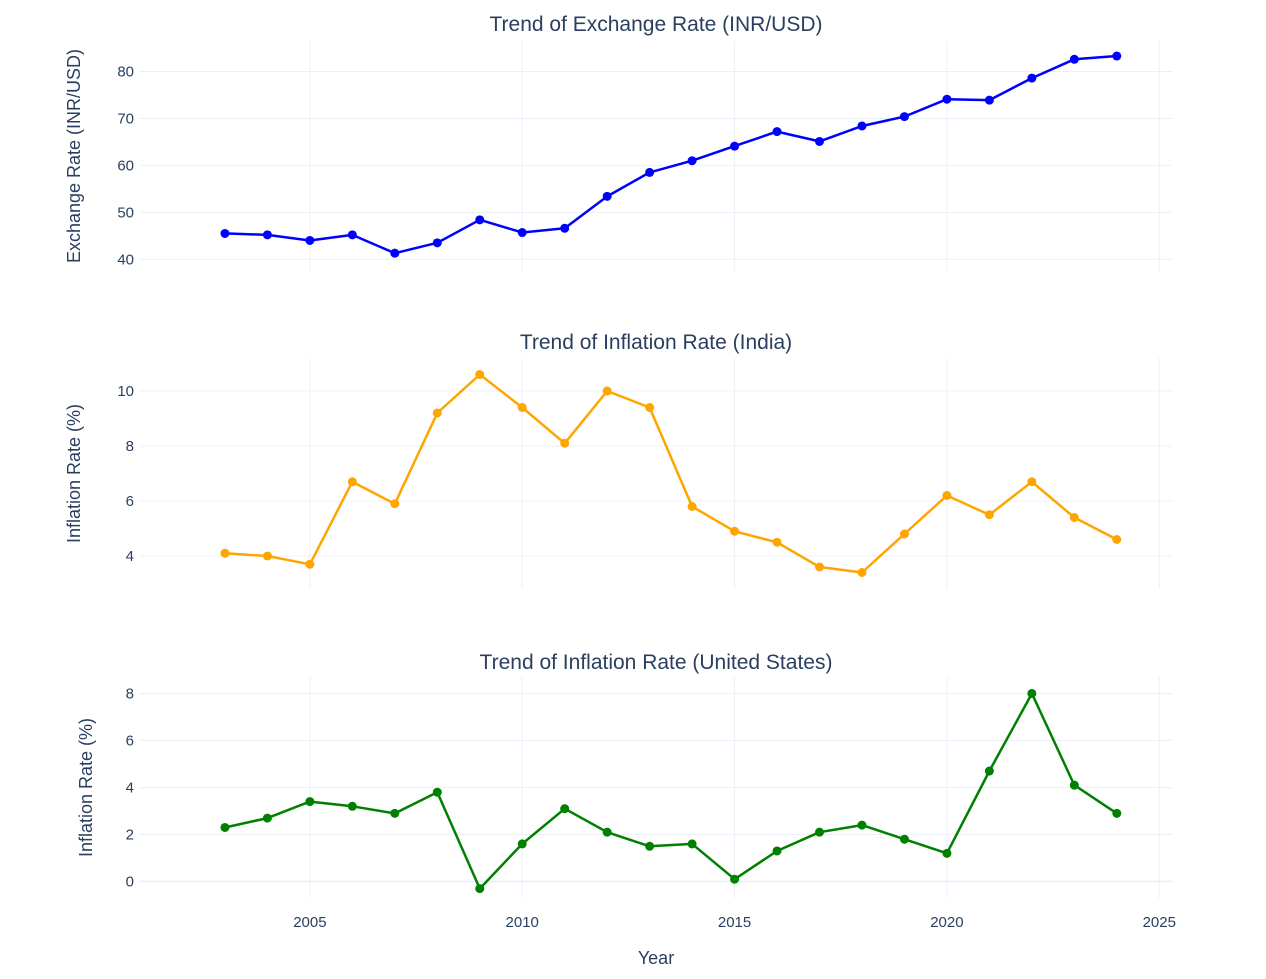 Image resolution: width=1266 pixels, height=979 pixels. Describe the element at coordinates (74, 156) in the screenshot. I see `y-axis-label: Exchange Rate (INR/USD)` at that location.